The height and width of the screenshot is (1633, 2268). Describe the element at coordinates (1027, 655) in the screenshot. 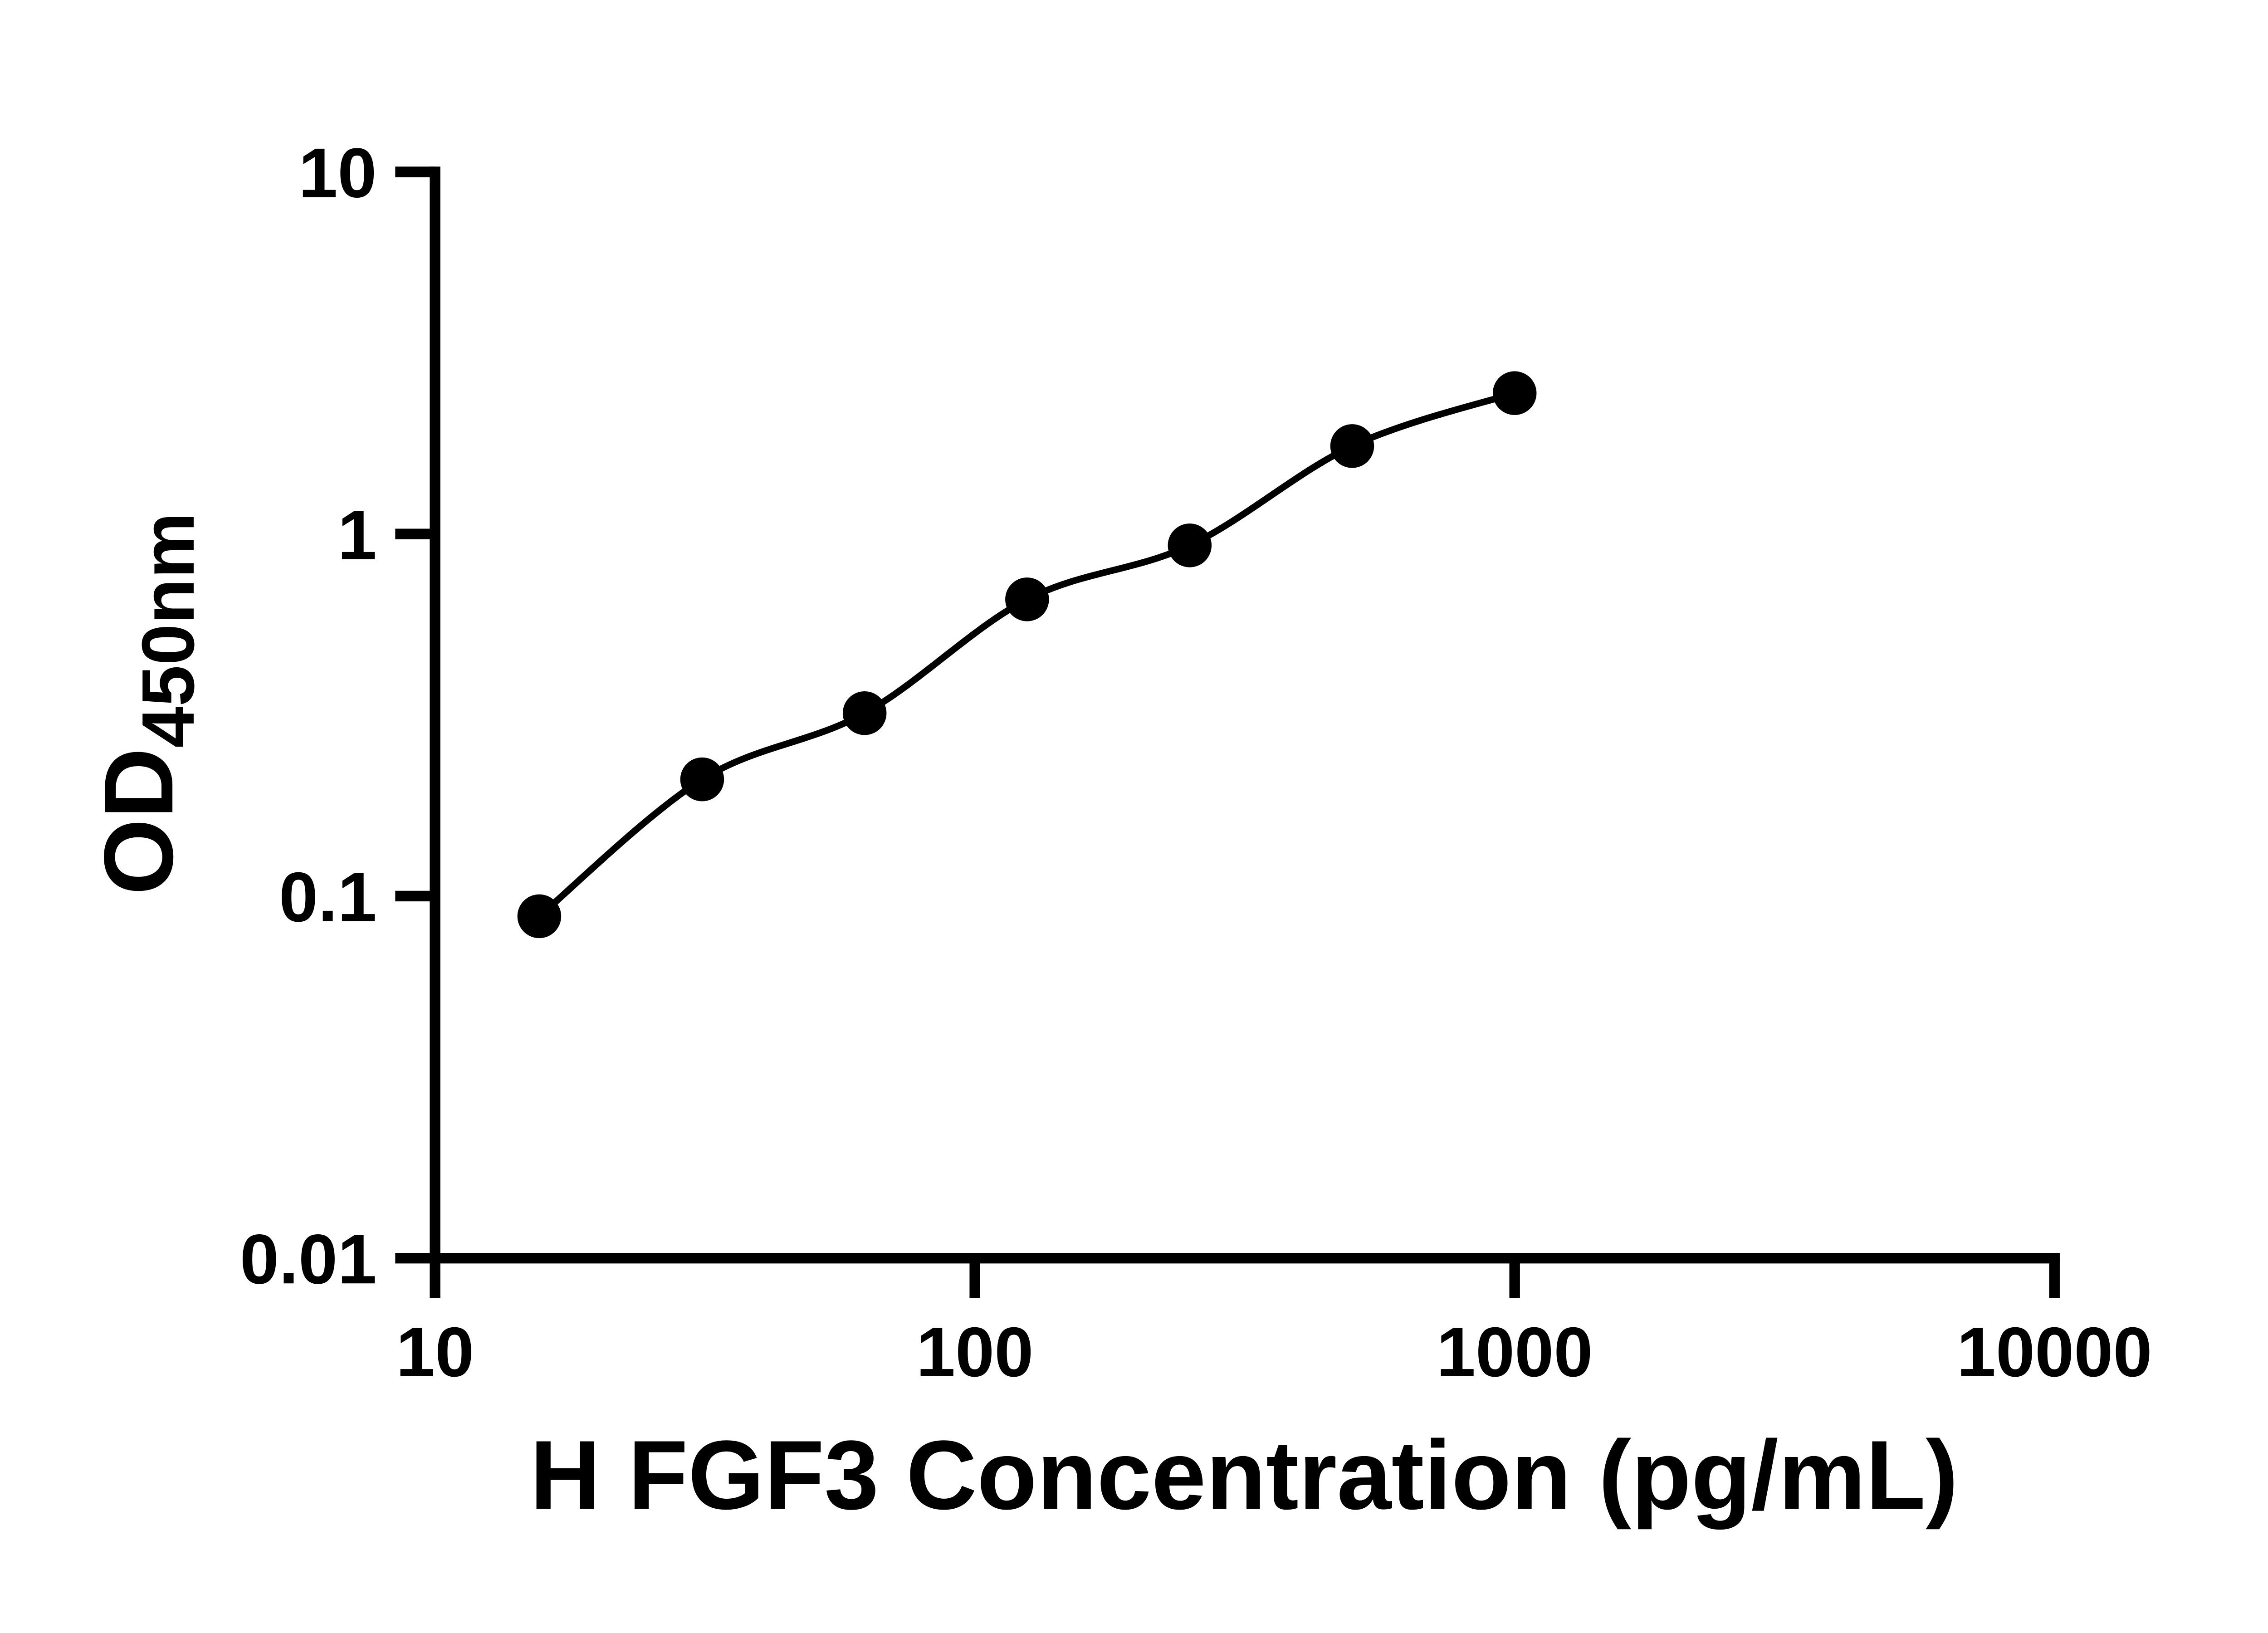

I see `fit-curve` at that location.